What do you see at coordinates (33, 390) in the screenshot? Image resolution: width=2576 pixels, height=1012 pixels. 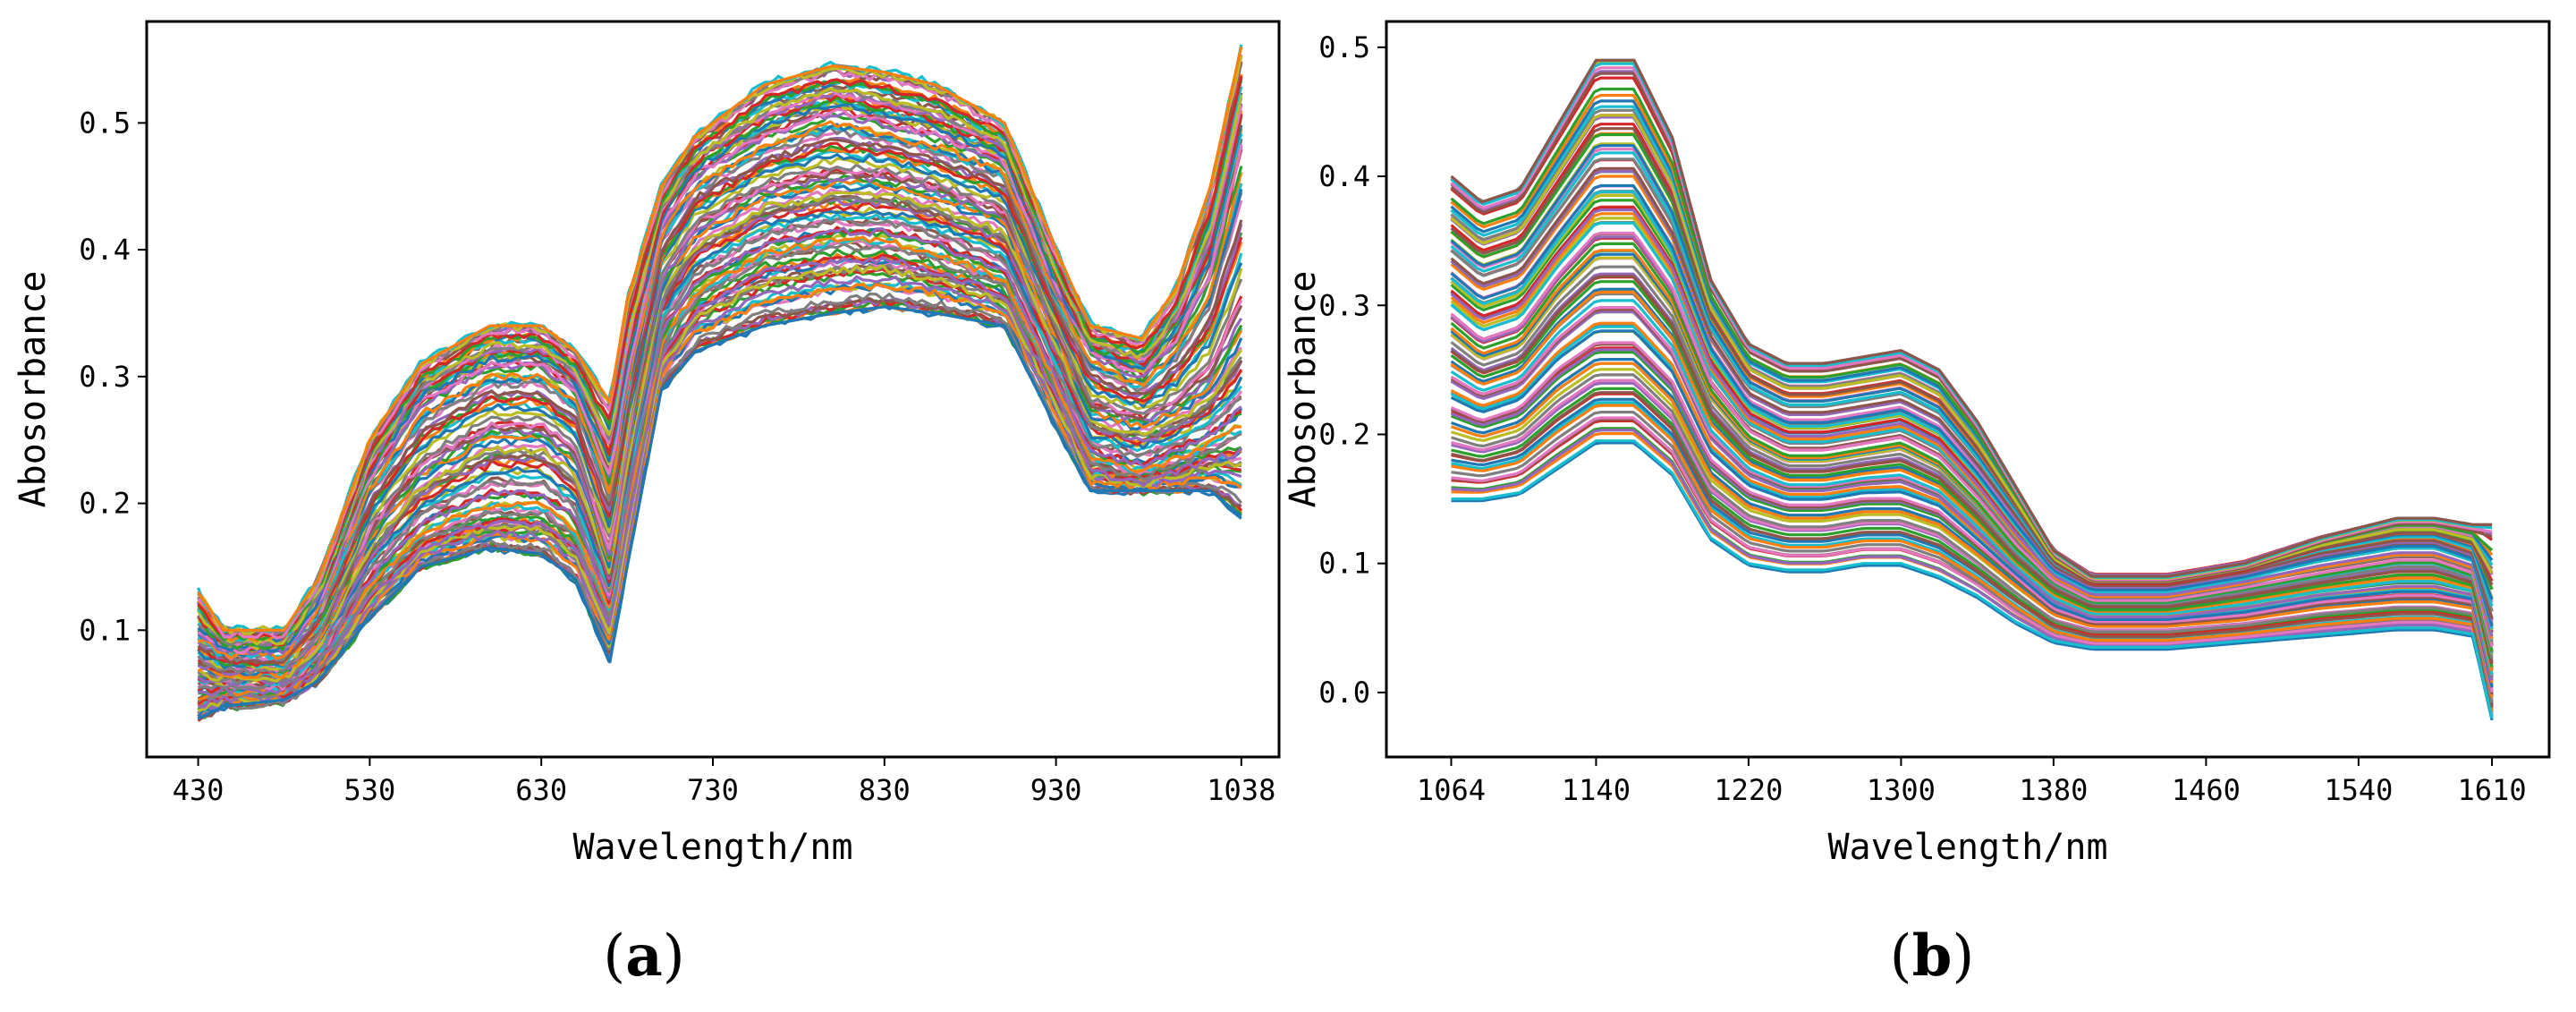 I see `y-axis-label-a: Abosorbance` at bounding box center [33, 390].